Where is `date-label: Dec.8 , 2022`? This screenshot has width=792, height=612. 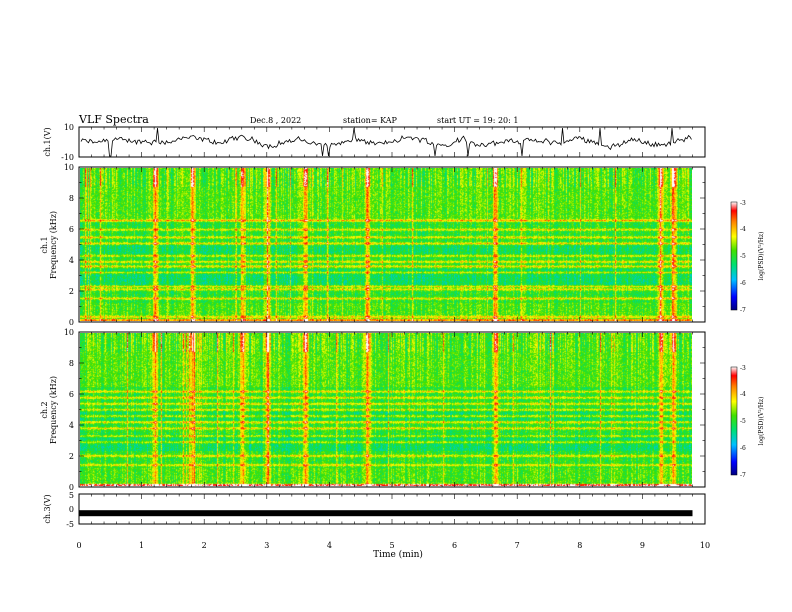
date-label: Dec.8 , 2022 is located at coordinates (275, 120).